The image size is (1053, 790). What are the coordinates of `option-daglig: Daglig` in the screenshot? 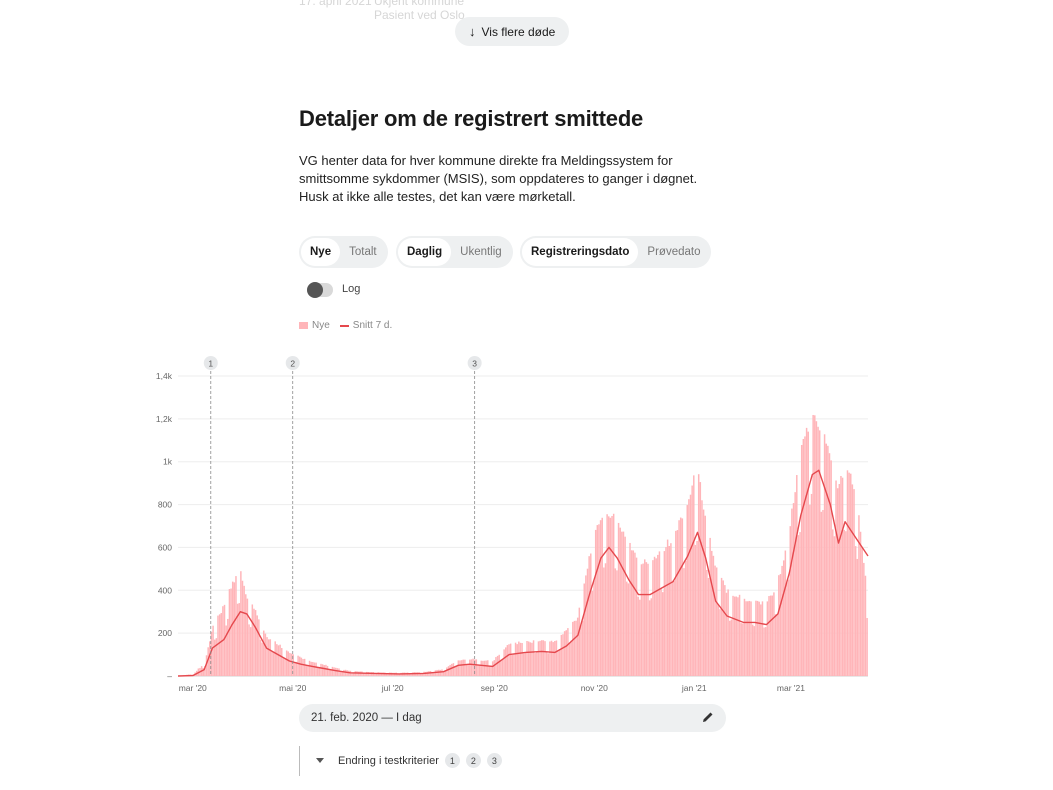 It's located at (425, 252).